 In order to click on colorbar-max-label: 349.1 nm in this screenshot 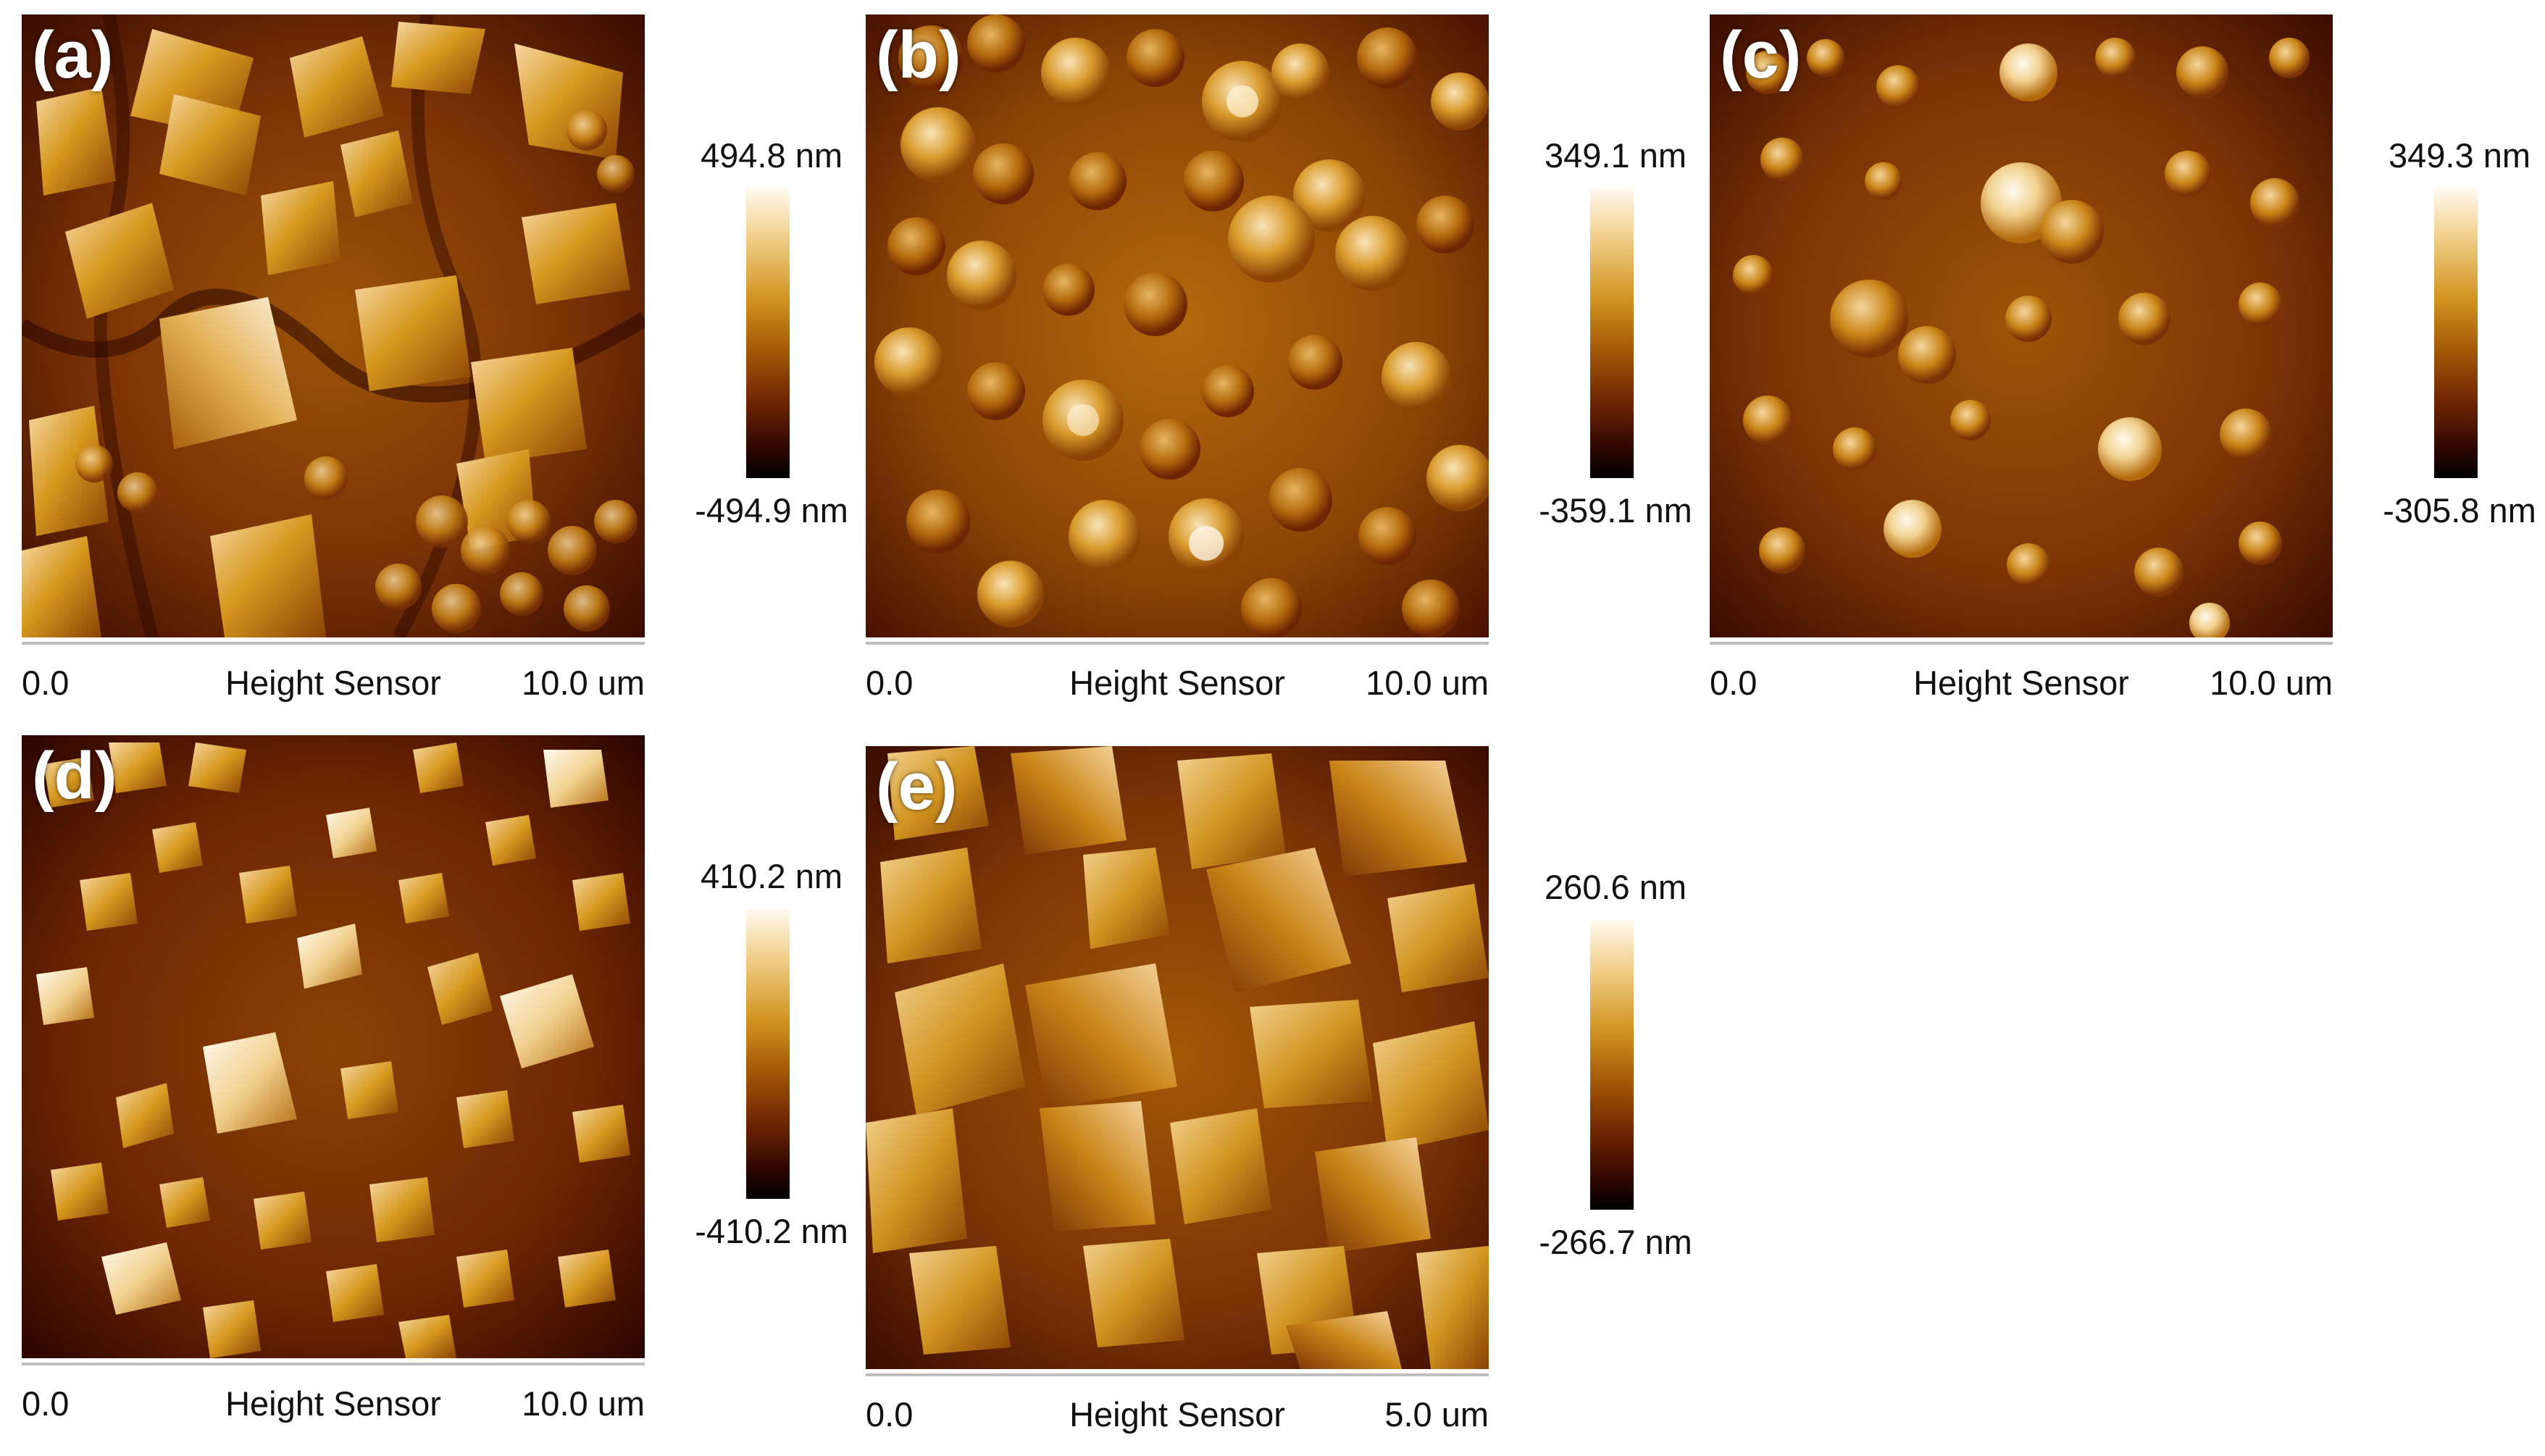, I will do `click(1616, 155)`.